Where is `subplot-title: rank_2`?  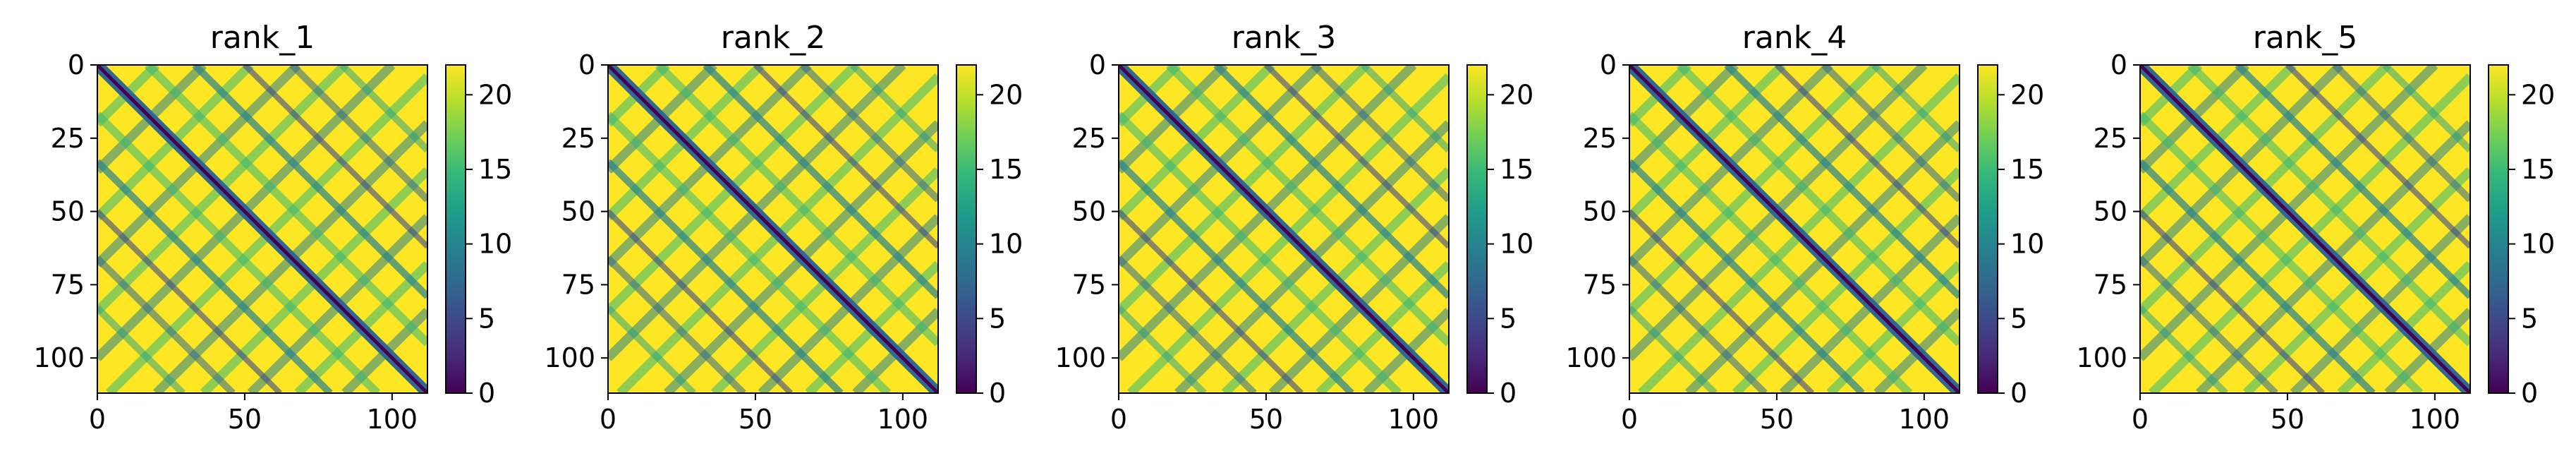 subplot-title: rank_2 is located at coordinates (773, 38).